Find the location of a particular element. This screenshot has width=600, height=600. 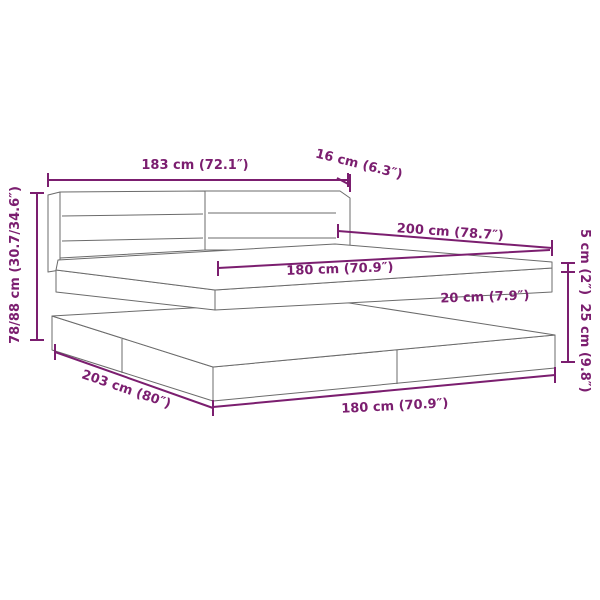

dim-line-total-height is located at coordinates (37, 266).